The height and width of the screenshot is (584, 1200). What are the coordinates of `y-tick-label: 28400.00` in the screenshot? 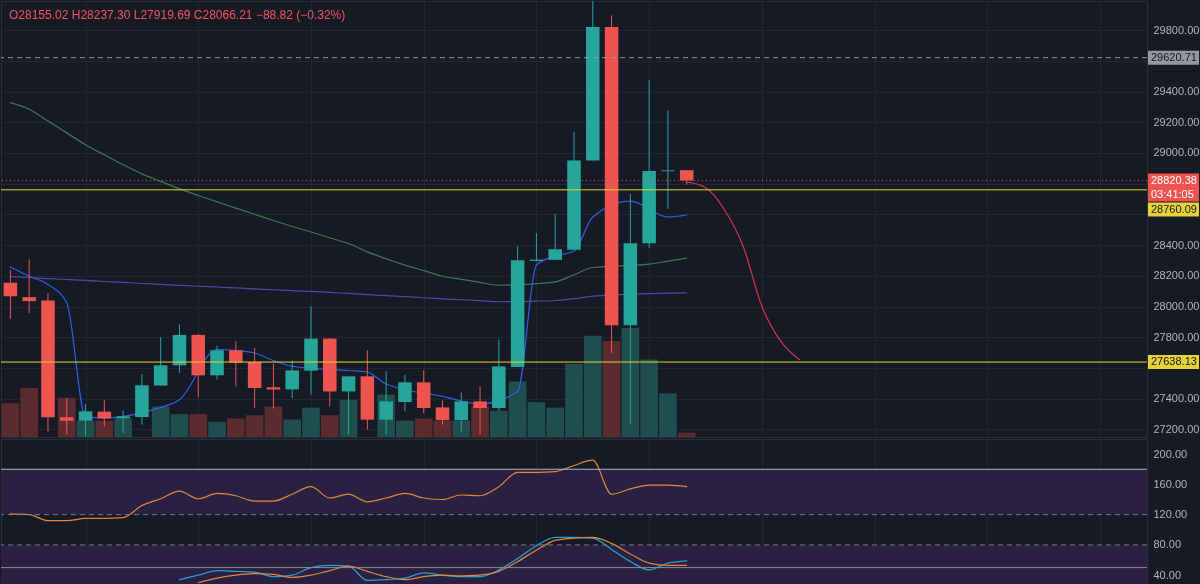 It's located at (1176, 244).